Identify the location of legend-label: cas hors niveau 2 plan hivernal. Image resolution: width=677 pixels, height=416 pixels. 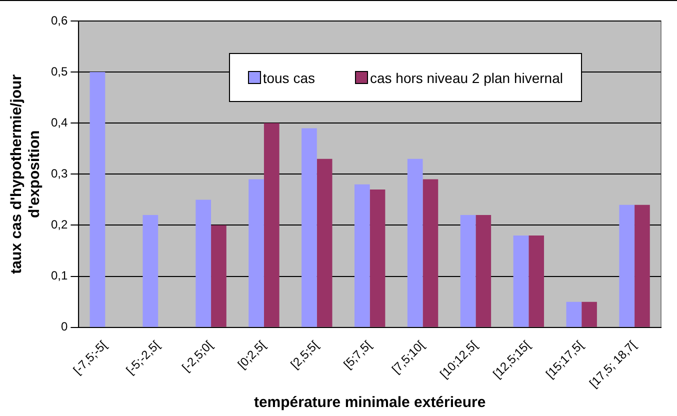
(465, 78).